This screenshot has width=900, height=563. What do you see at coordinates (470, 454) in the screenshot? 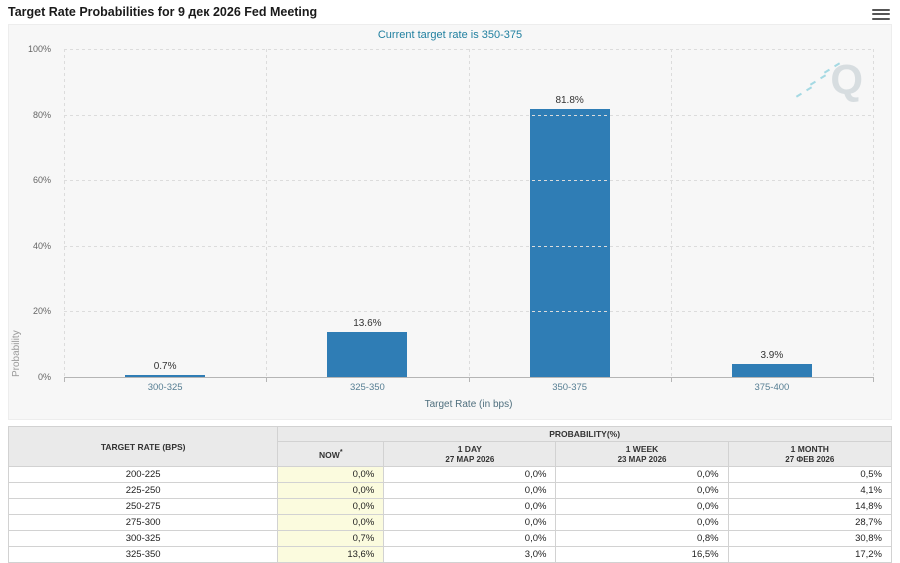
I see `col-header-1-day: 1 DAY 27 МАР 2026` at bounding box center [470, 454].